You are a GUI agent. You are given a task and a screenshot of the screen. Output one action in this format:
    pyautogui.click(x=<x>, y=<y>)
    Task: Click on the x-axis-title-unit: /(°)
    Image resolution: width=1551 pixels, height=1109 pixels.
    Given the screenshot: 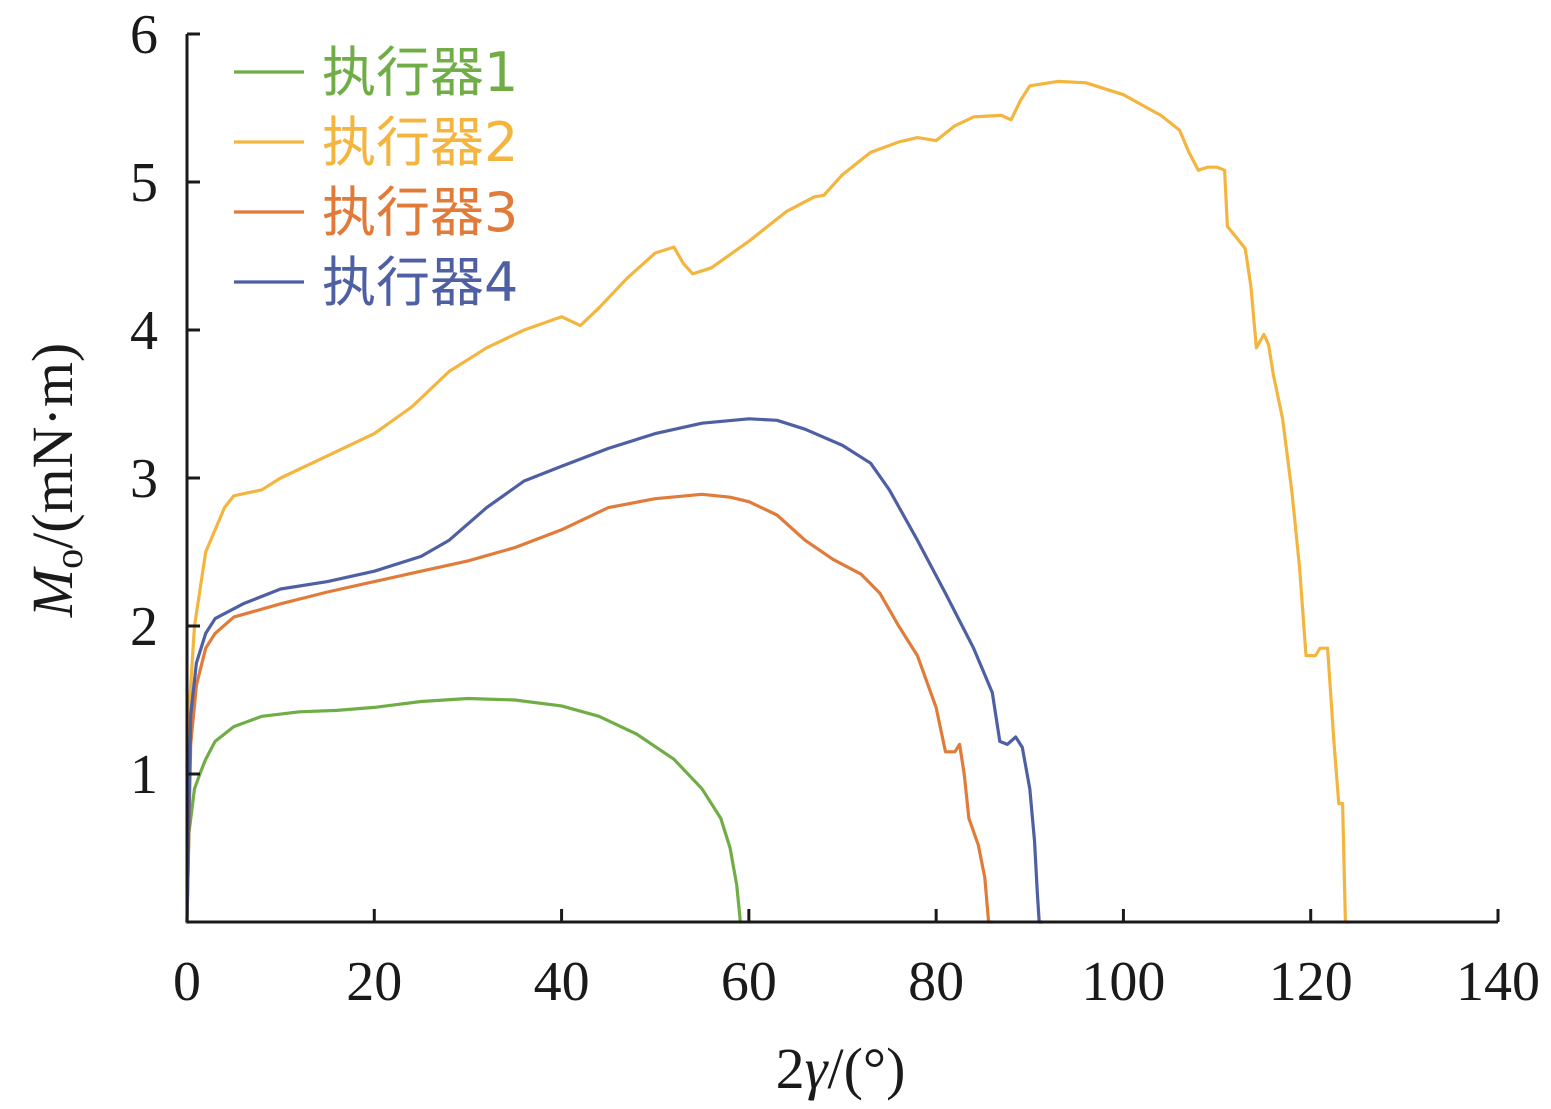 What is the action you would take?
    pyautogui.click(x=866, y=1068)
    